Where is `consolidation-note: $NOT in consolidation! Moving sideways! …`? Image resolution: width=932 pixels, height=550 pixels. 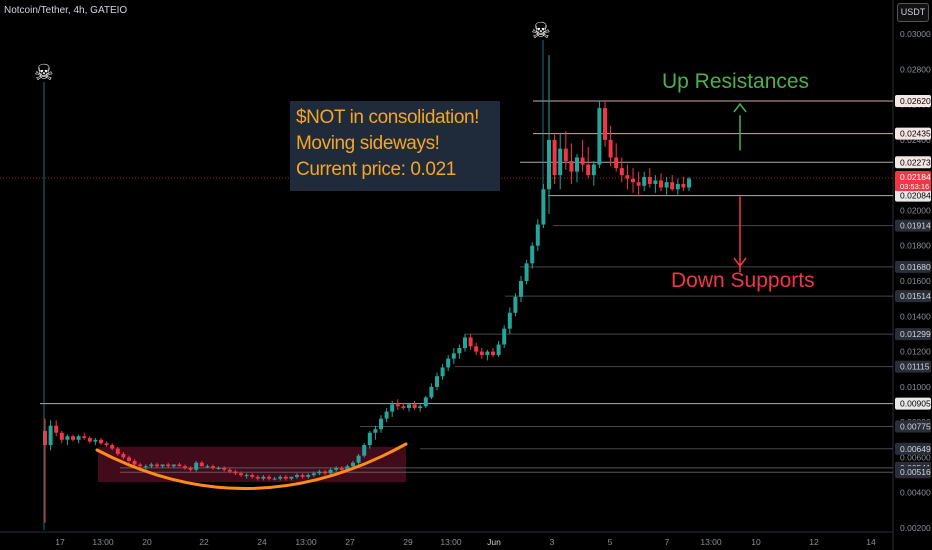
consolidation-note: $NOT in consolidation! Moving sideways! … is located at coordinates (395, 146).